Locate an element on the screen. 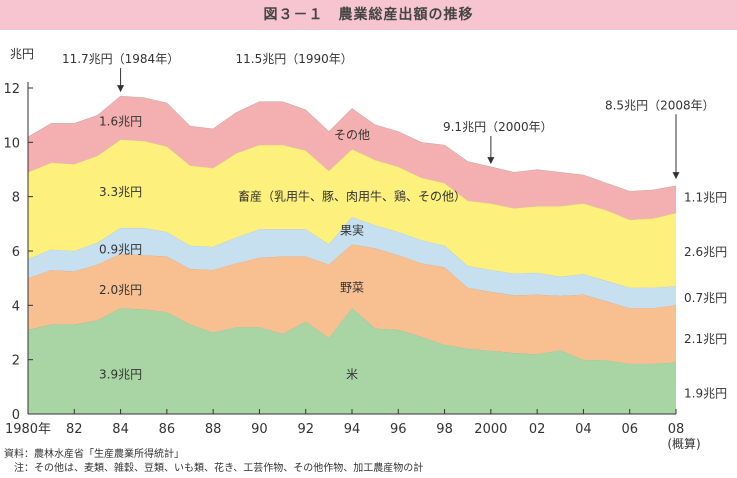  start-value-label: 1.6兆円 is located at coordinates (120, 122).